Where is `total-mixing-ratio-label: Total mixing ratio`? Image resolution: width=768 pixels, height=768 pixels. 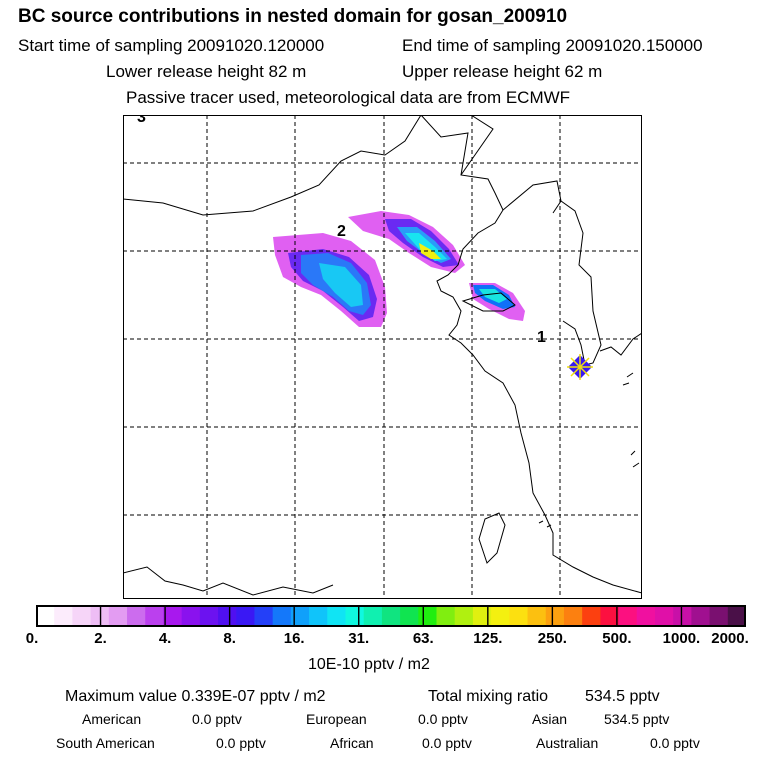 total-mixing-ratio-label: Total mixing ratio is located at coordinates (488, 696).